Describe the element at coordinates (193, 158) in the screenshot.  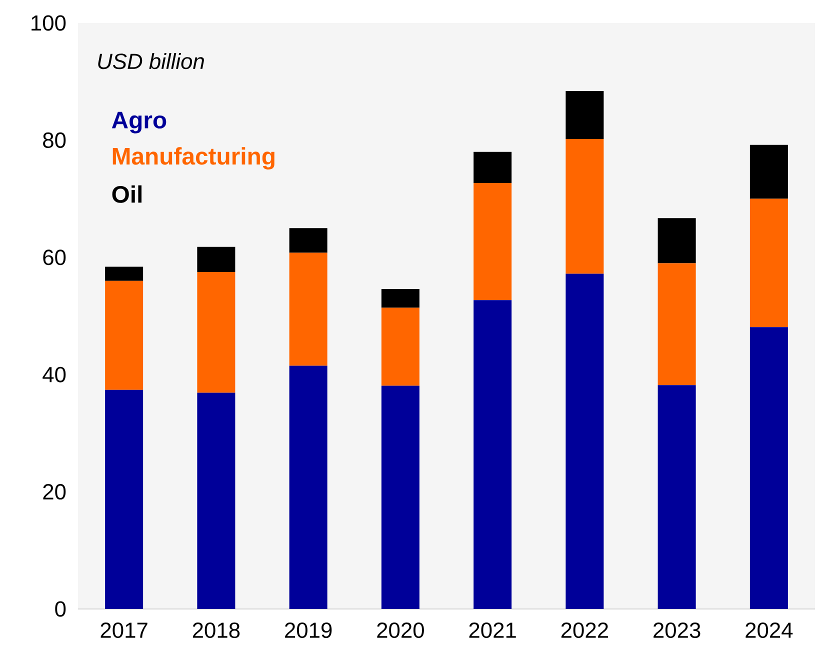
I see `text: Manufacturing` at that location.